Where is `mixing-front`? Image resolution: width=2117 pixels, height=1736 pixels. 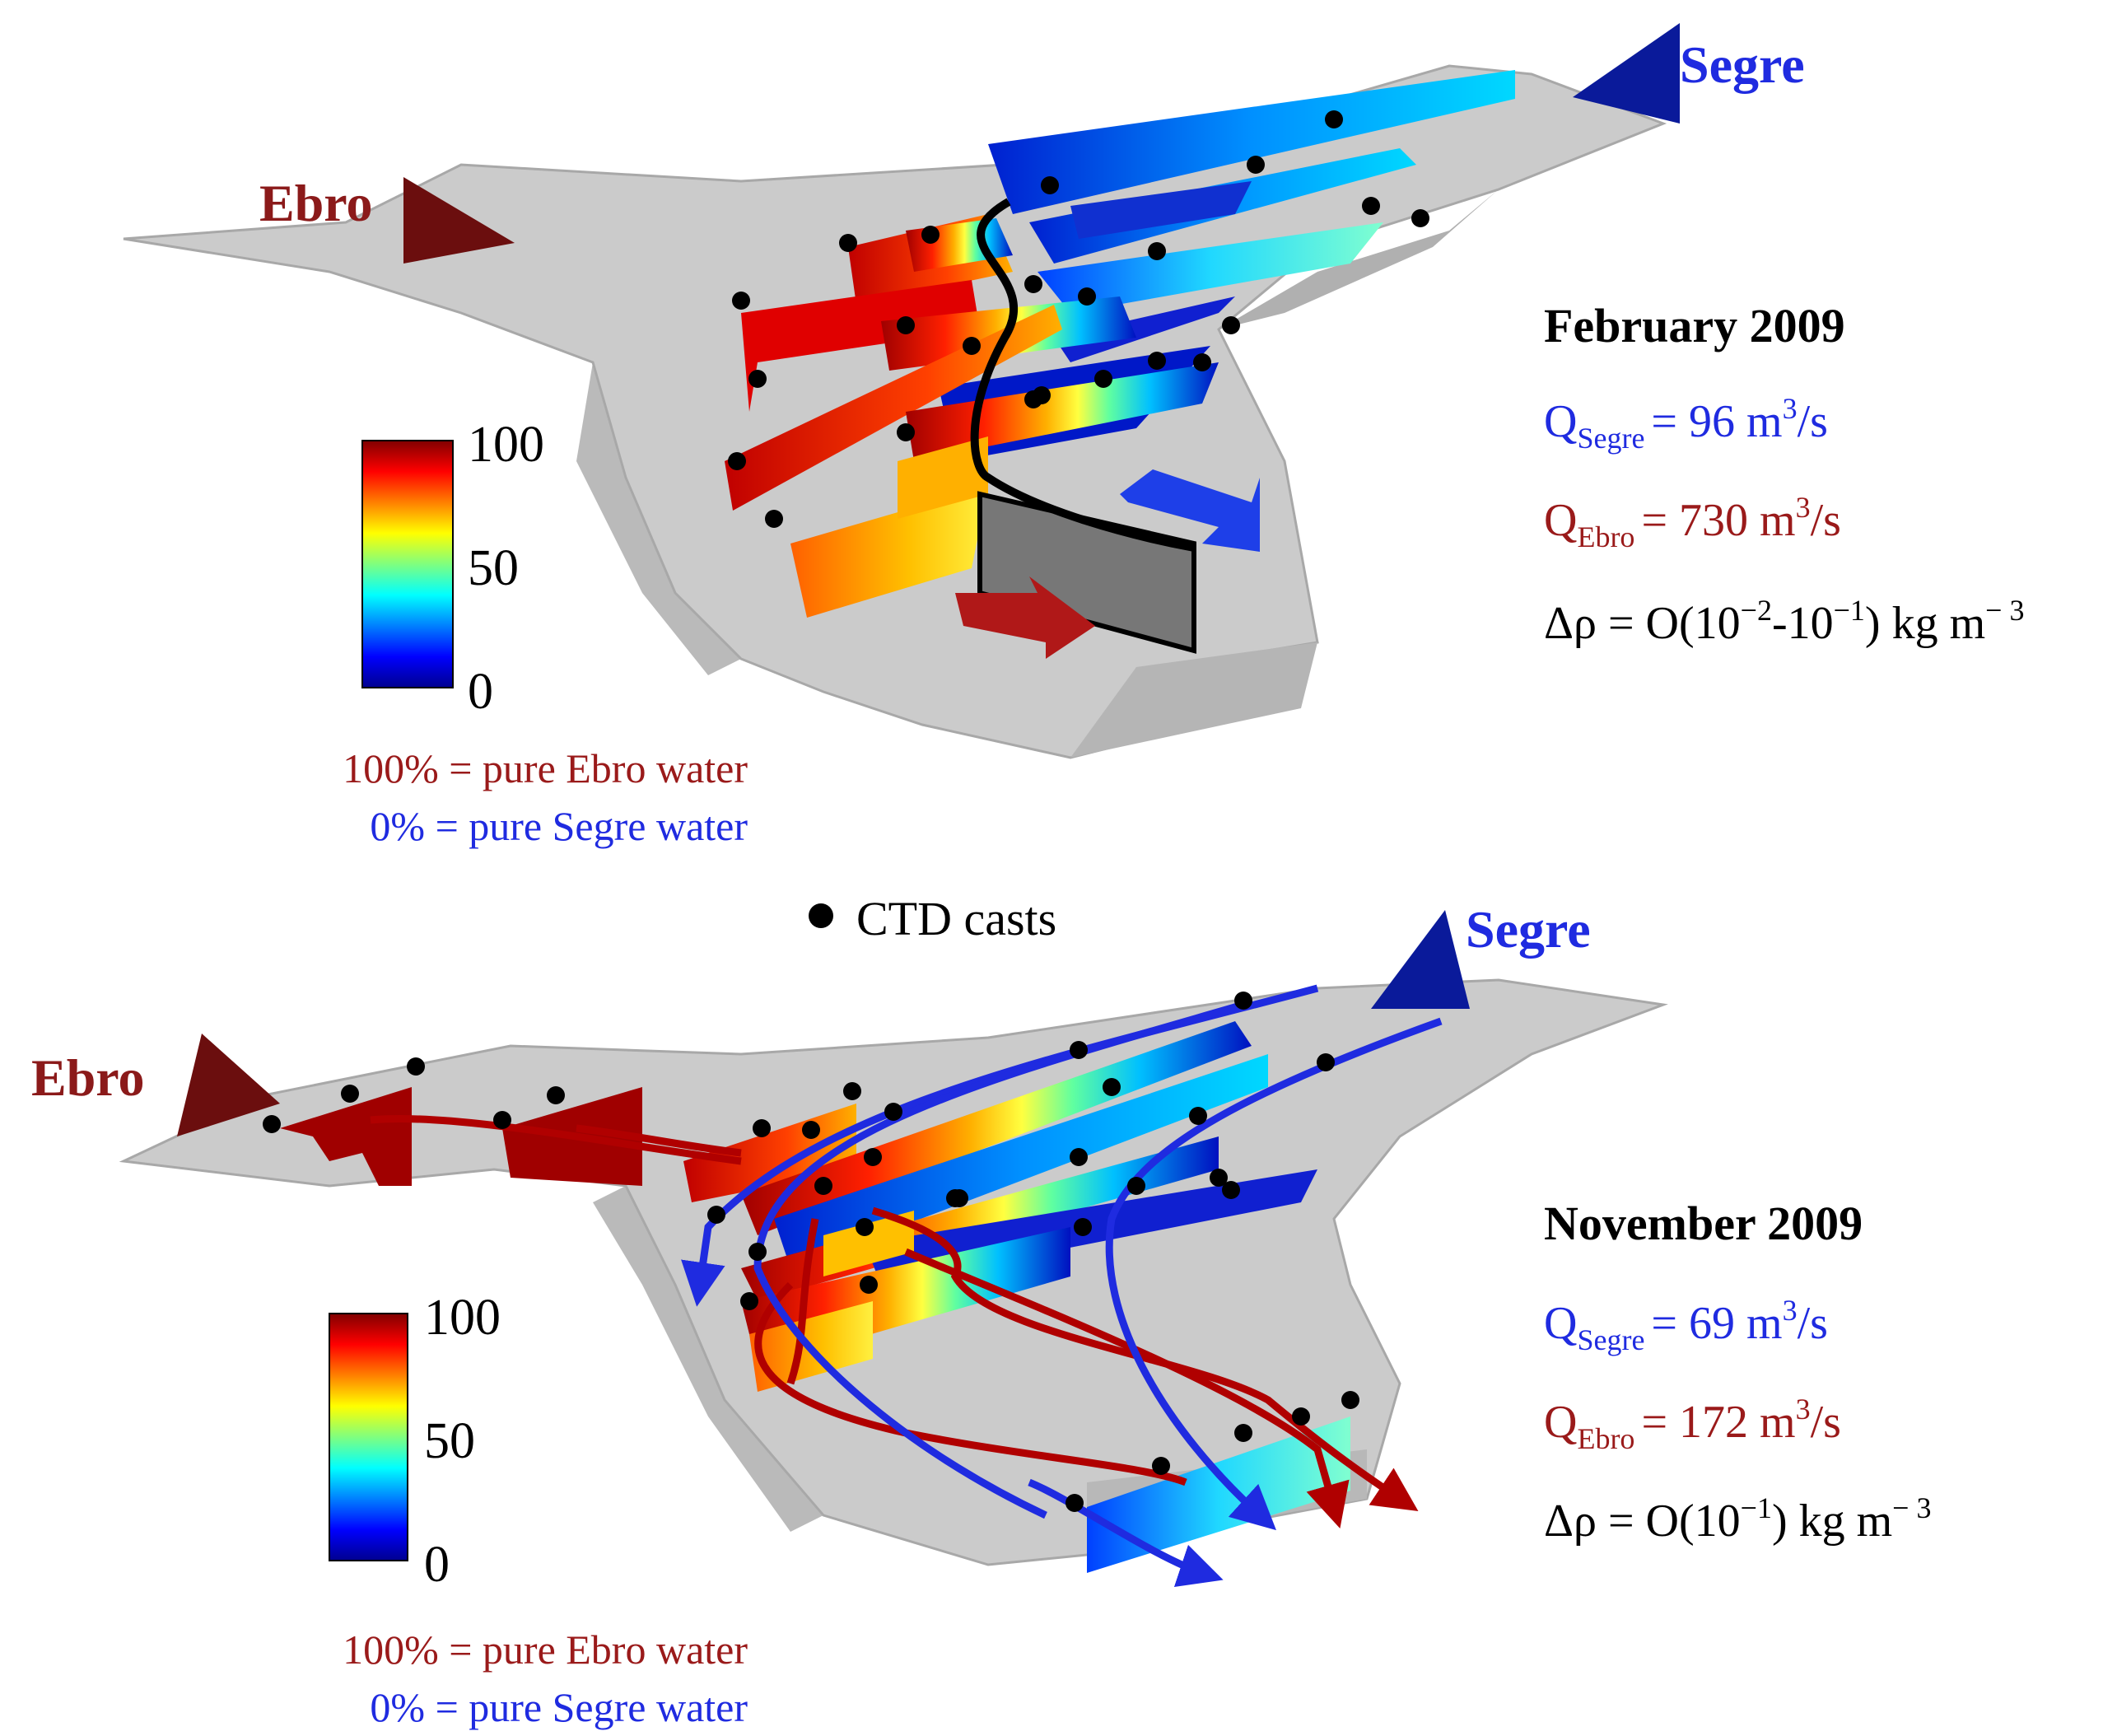
mixing-front is located at coordinates (1083, 426).